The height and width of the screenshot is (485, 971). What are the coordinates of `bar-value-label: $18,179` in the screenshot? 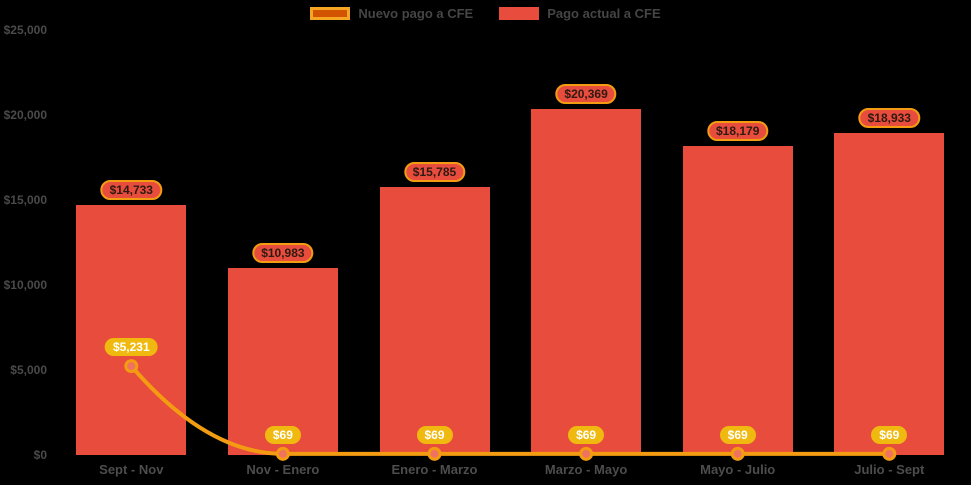 It's located at (737, 130).